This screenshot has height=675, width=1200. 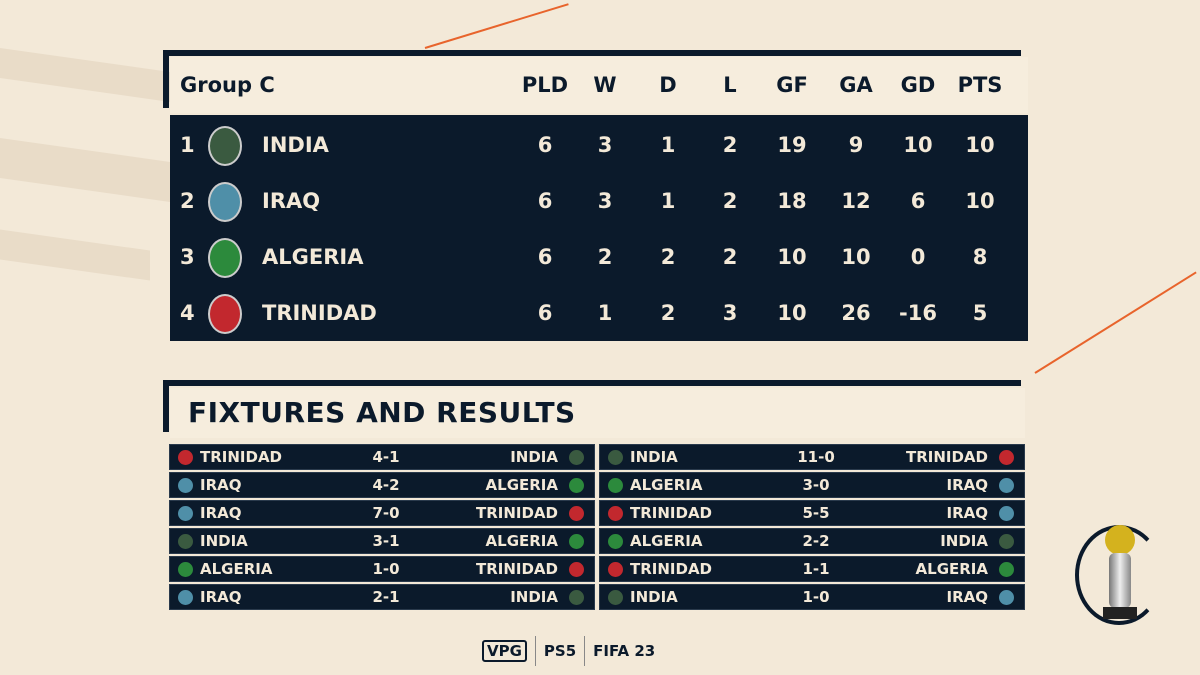 I want to click on fixture-row: IRAQ 7-0 TRINIDAD, so click(x=382, y=513).